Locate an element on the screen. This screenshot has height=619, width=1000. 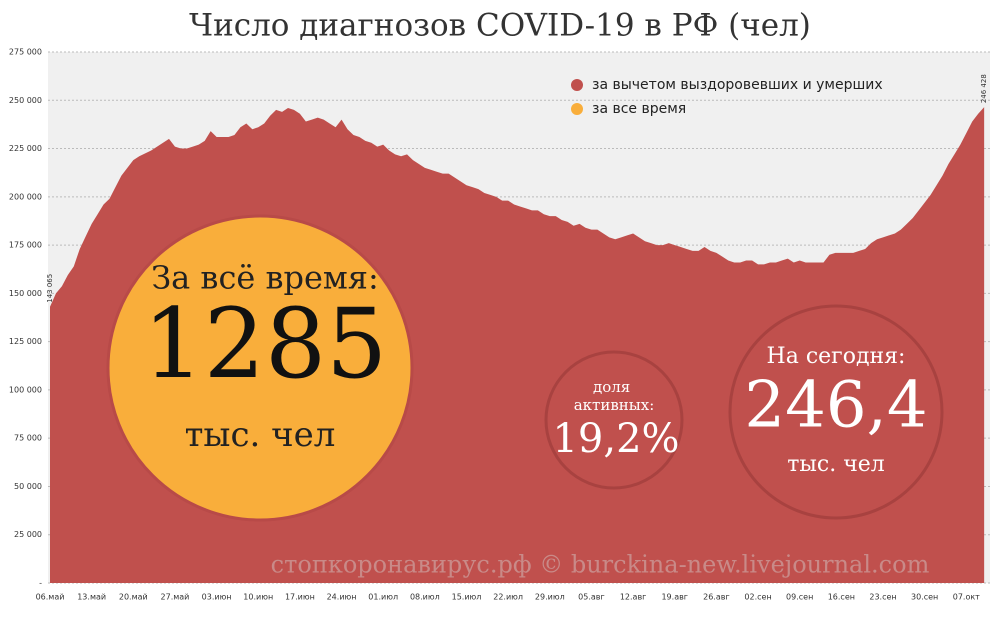
x-tick-label: 24.июн is located at coordinates (342, 597).